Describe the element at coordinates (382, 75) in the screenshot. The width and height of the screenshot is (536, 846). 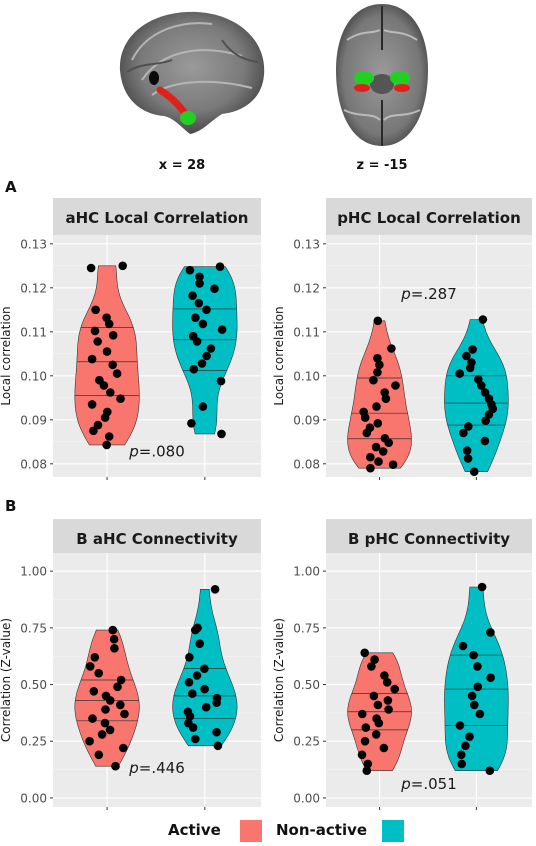
I see `brain-axial-image` at that location.